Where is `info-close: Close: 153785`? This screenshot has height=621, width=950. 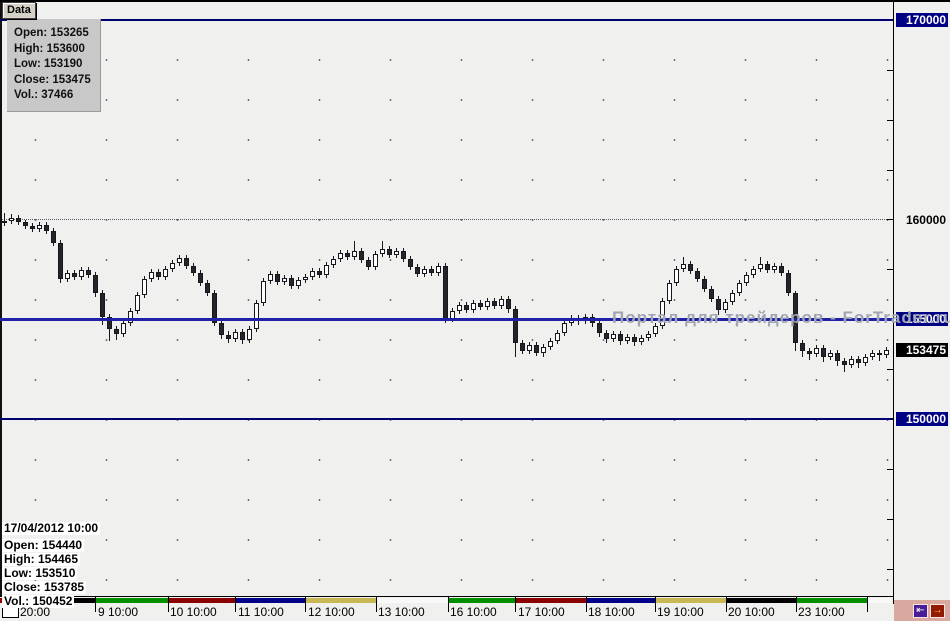 info-close: Close: 153785 is located at coordinates (44, 587).